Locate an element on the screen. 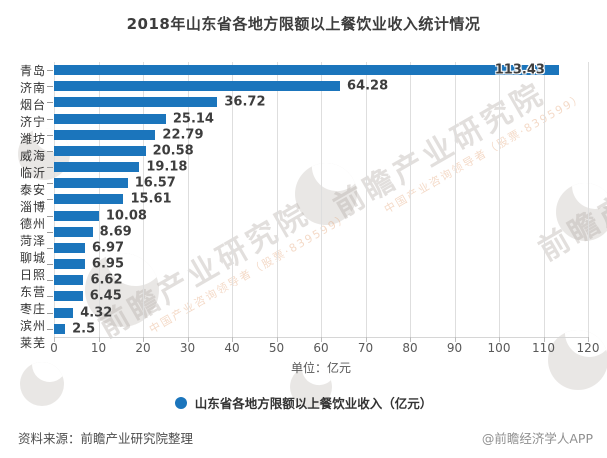 This screenshot has height=458, width=607. bar-row: 4.32 is located at coordinates (317, 313).